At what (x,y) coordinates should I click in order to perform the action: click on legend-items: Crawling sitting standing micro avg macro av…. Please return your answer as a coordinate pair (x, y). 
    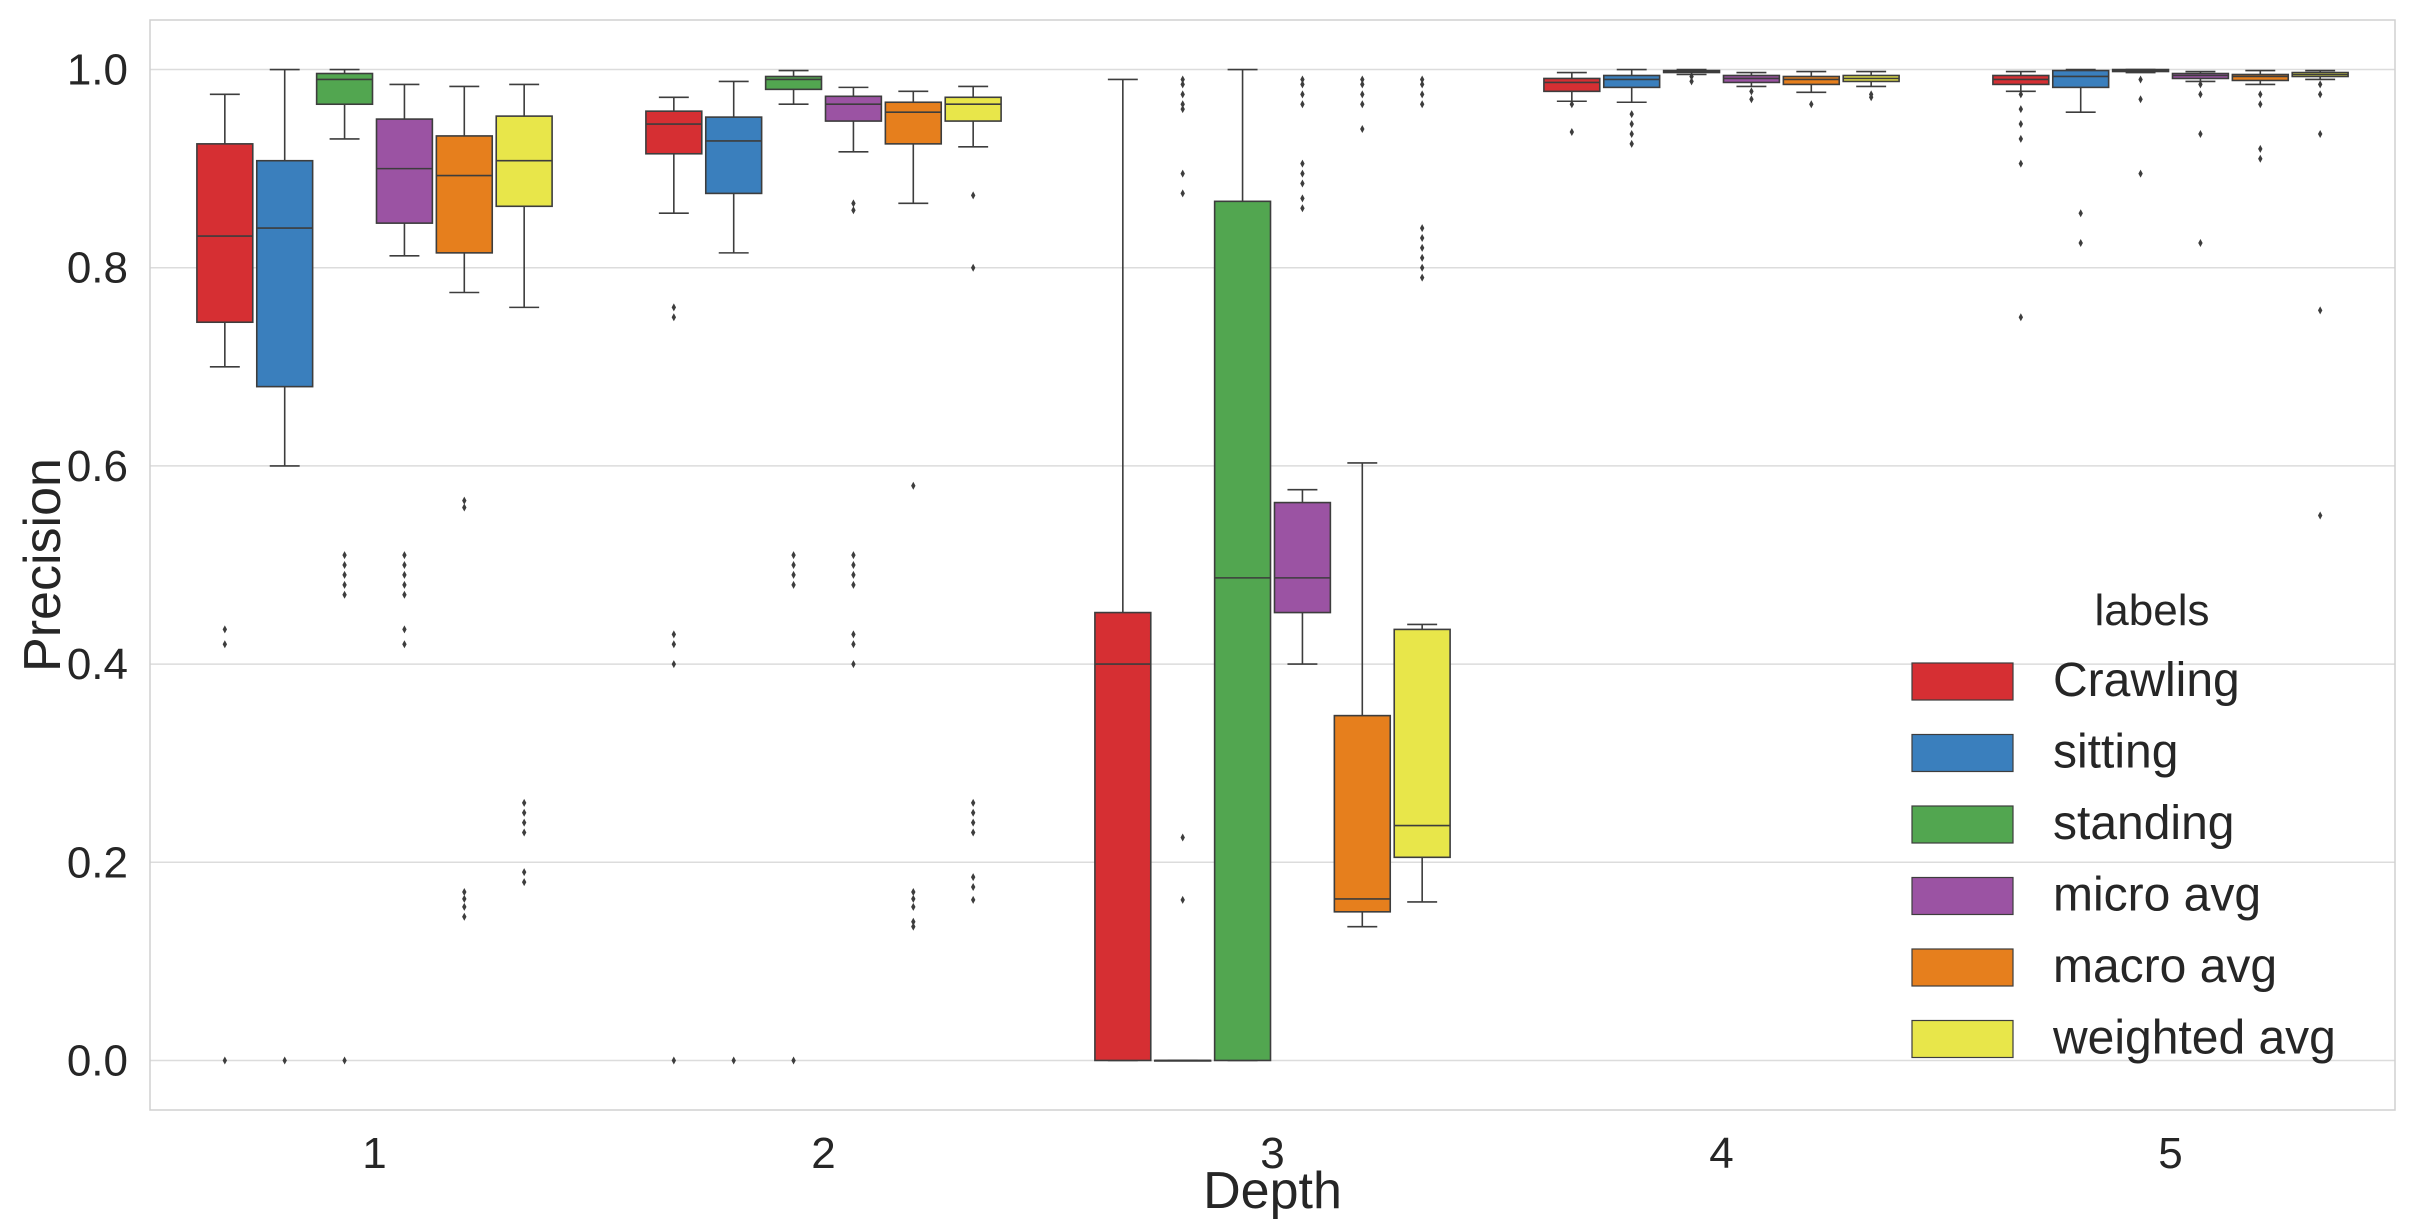
    Looking at the image, I should click on (2123, 859).